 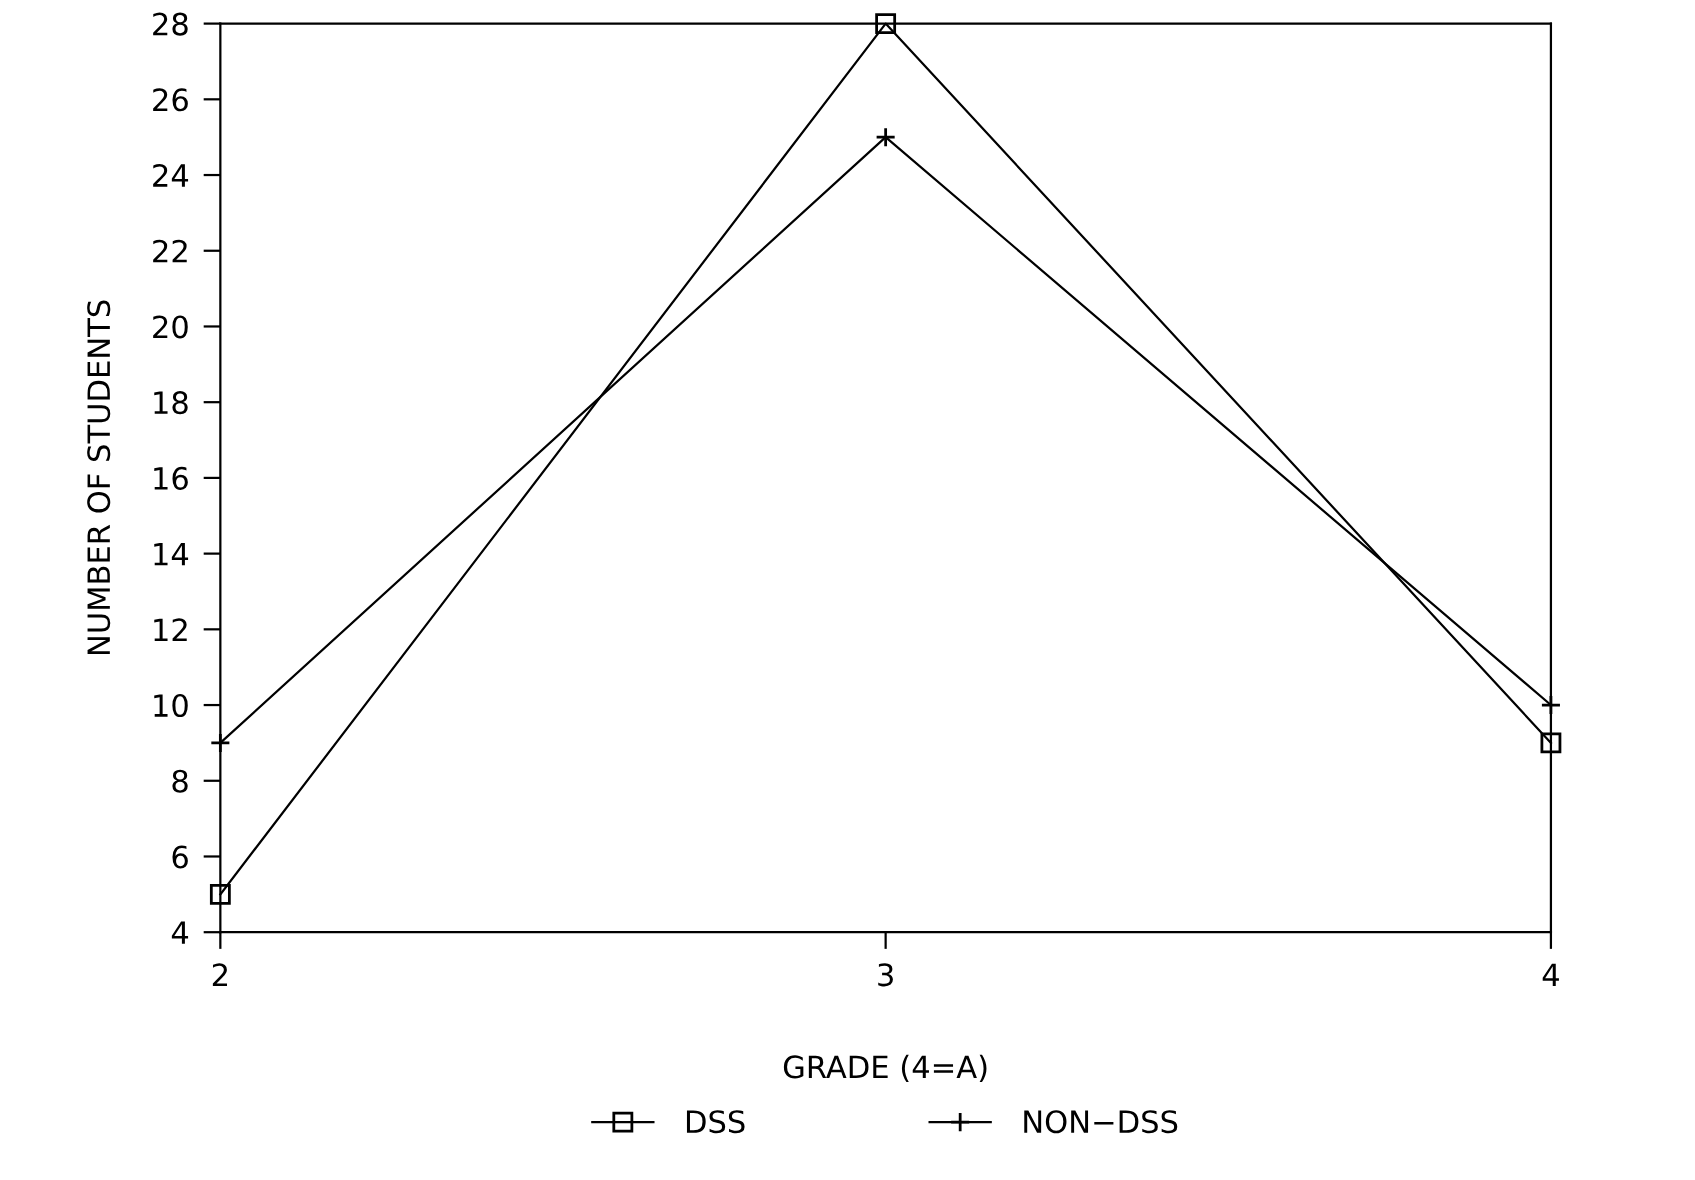 What do you see at coordinates (171, 478) in the screenshot?
I see `y-tick-label: 16` at bounding box center [171, 478].